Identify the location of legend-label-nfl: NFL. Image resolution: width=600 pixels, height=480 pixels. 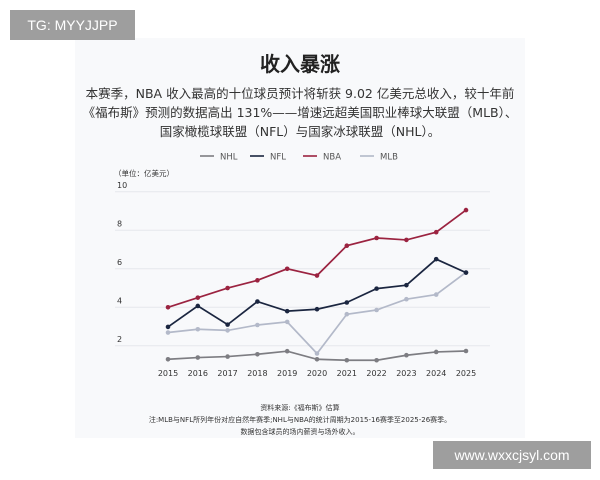
(278, 158).